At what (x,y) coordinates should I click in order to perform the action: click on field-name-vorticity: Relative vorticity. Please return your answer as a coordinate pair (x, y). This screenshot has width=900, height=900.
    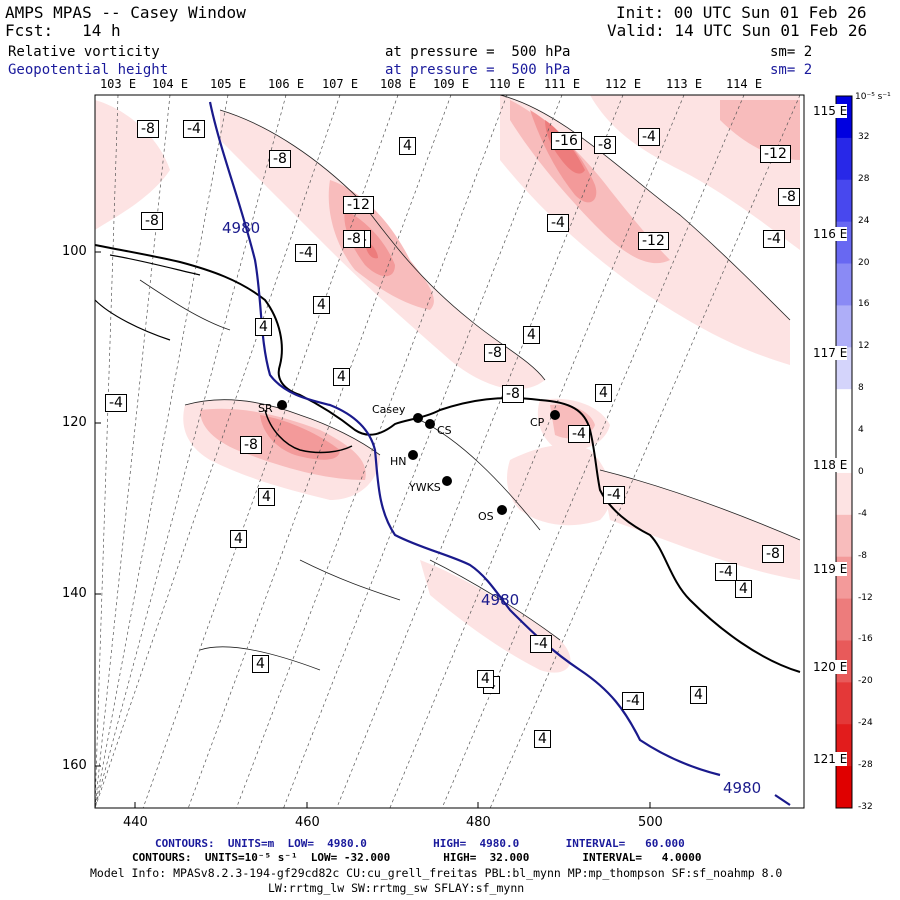
    Looking at the image, I should click on (84, 52).